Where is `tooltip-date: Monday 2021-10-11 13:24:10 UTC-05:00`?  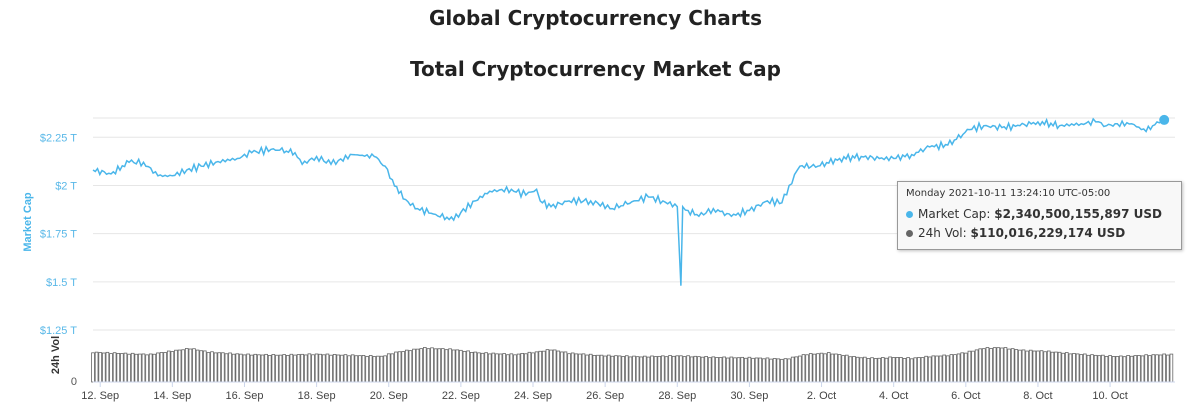 tooltip-date: Monday 2021-10-11 13:24:10 UTC-05:00 is located at coordinates (1008, 193).